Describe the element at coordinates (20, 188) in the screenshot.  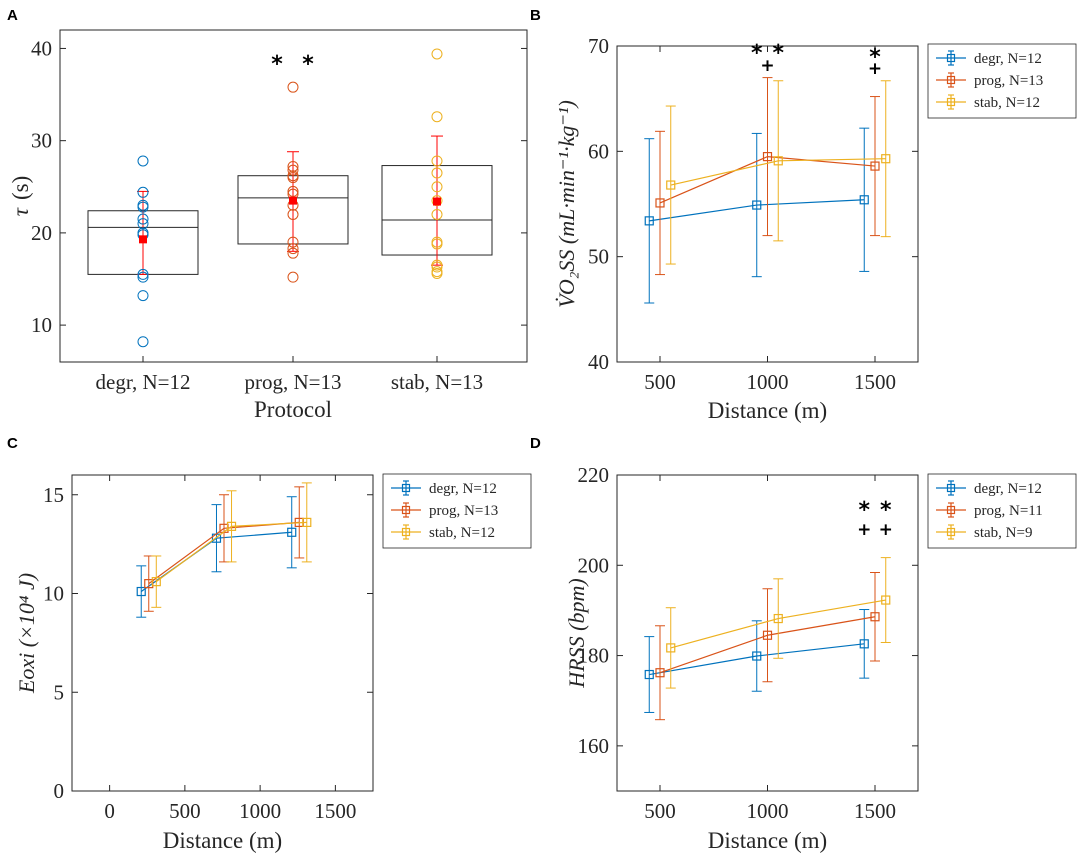
I see `panel-a-ylabel-unit: (s)` at that location.